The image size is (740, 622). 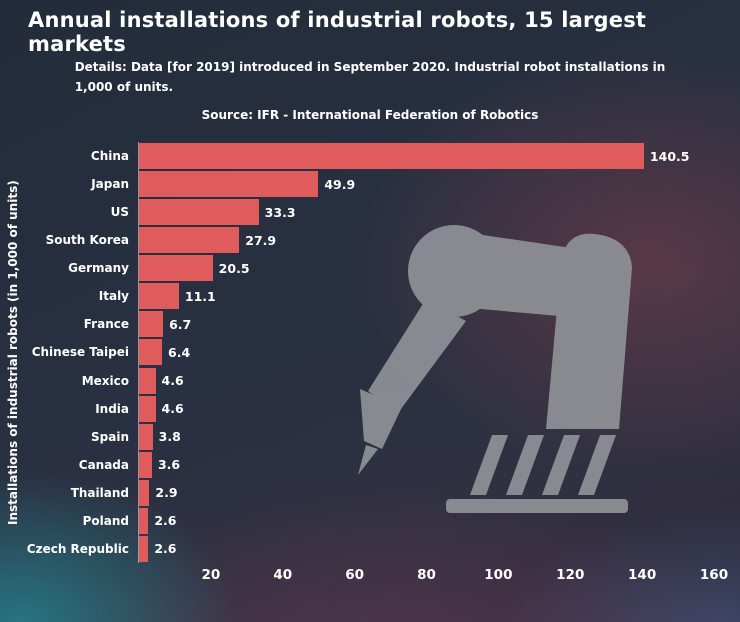 What do you see at coordinates (169, 437) in the screenshot?
I see `value-label: 3.8` at bounding box center [169, 437].